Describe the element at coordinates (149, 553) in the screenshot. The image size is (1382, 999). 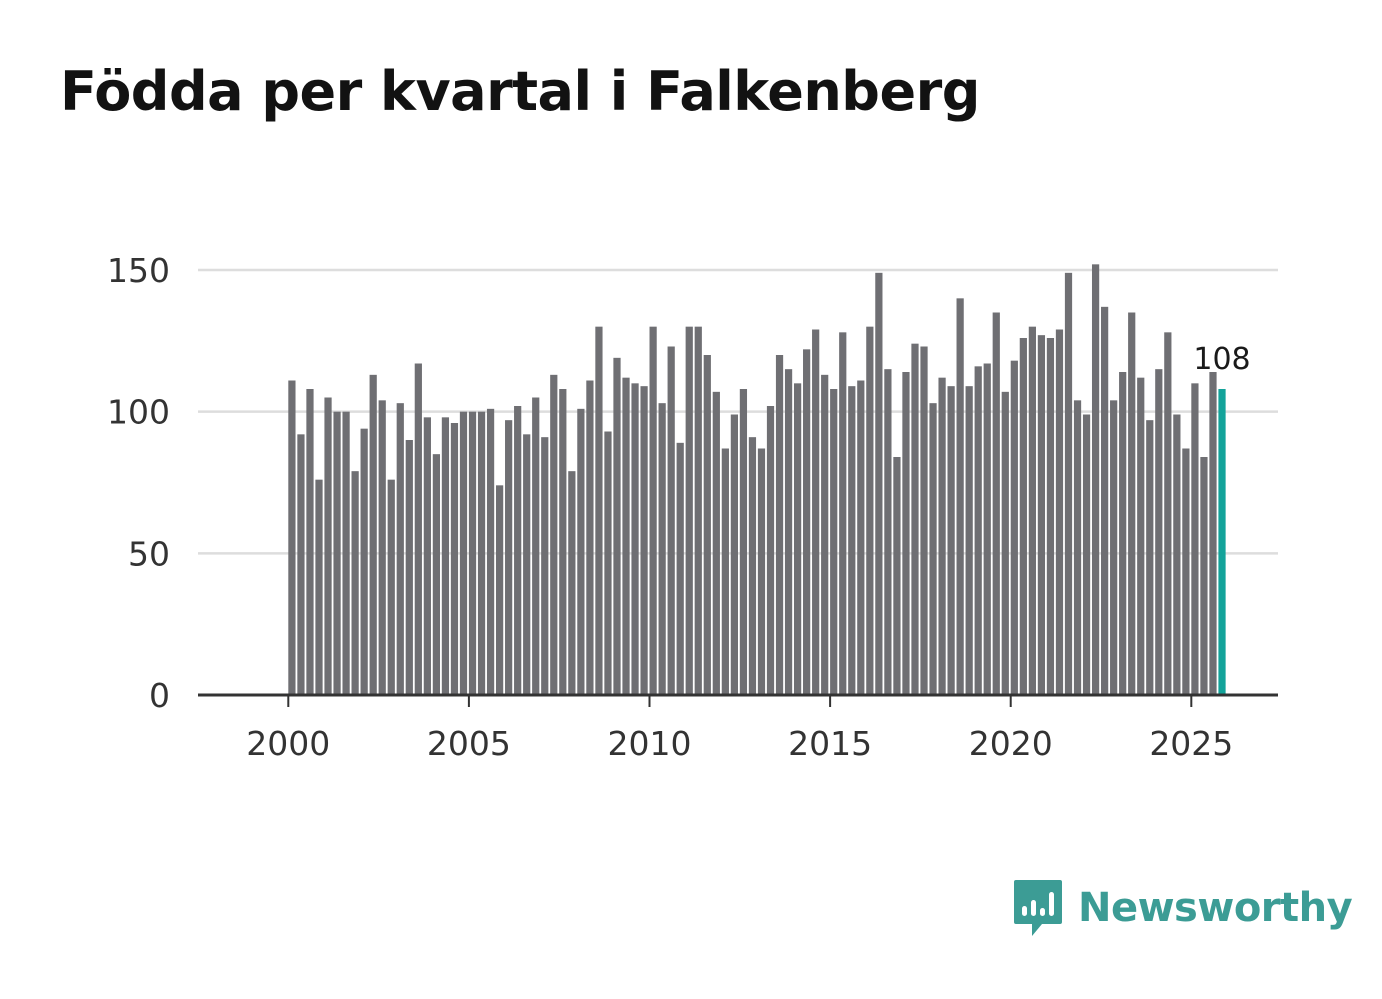
I see `y-tick-label-50: 50` at that location.